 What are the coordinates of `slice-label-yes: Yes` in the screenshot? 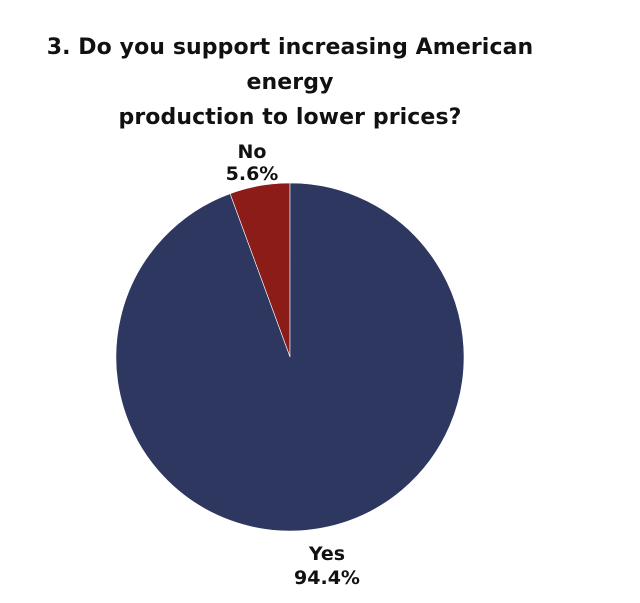 It's located at (326, 554).